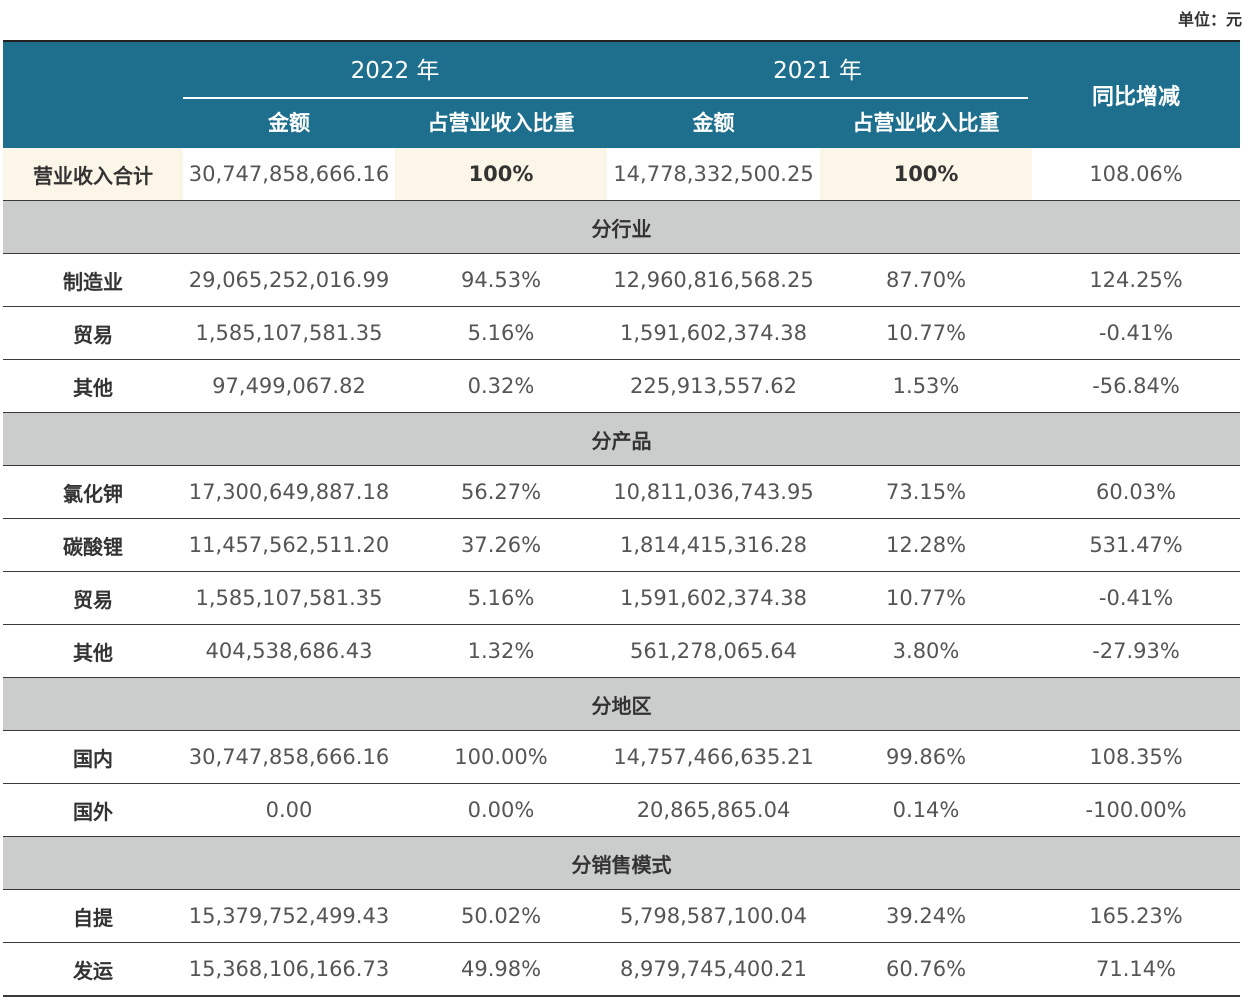 This screenshot has height=1001, width=1248. I want to click on ratio-2021-cell: 100%, so click(926, 174).